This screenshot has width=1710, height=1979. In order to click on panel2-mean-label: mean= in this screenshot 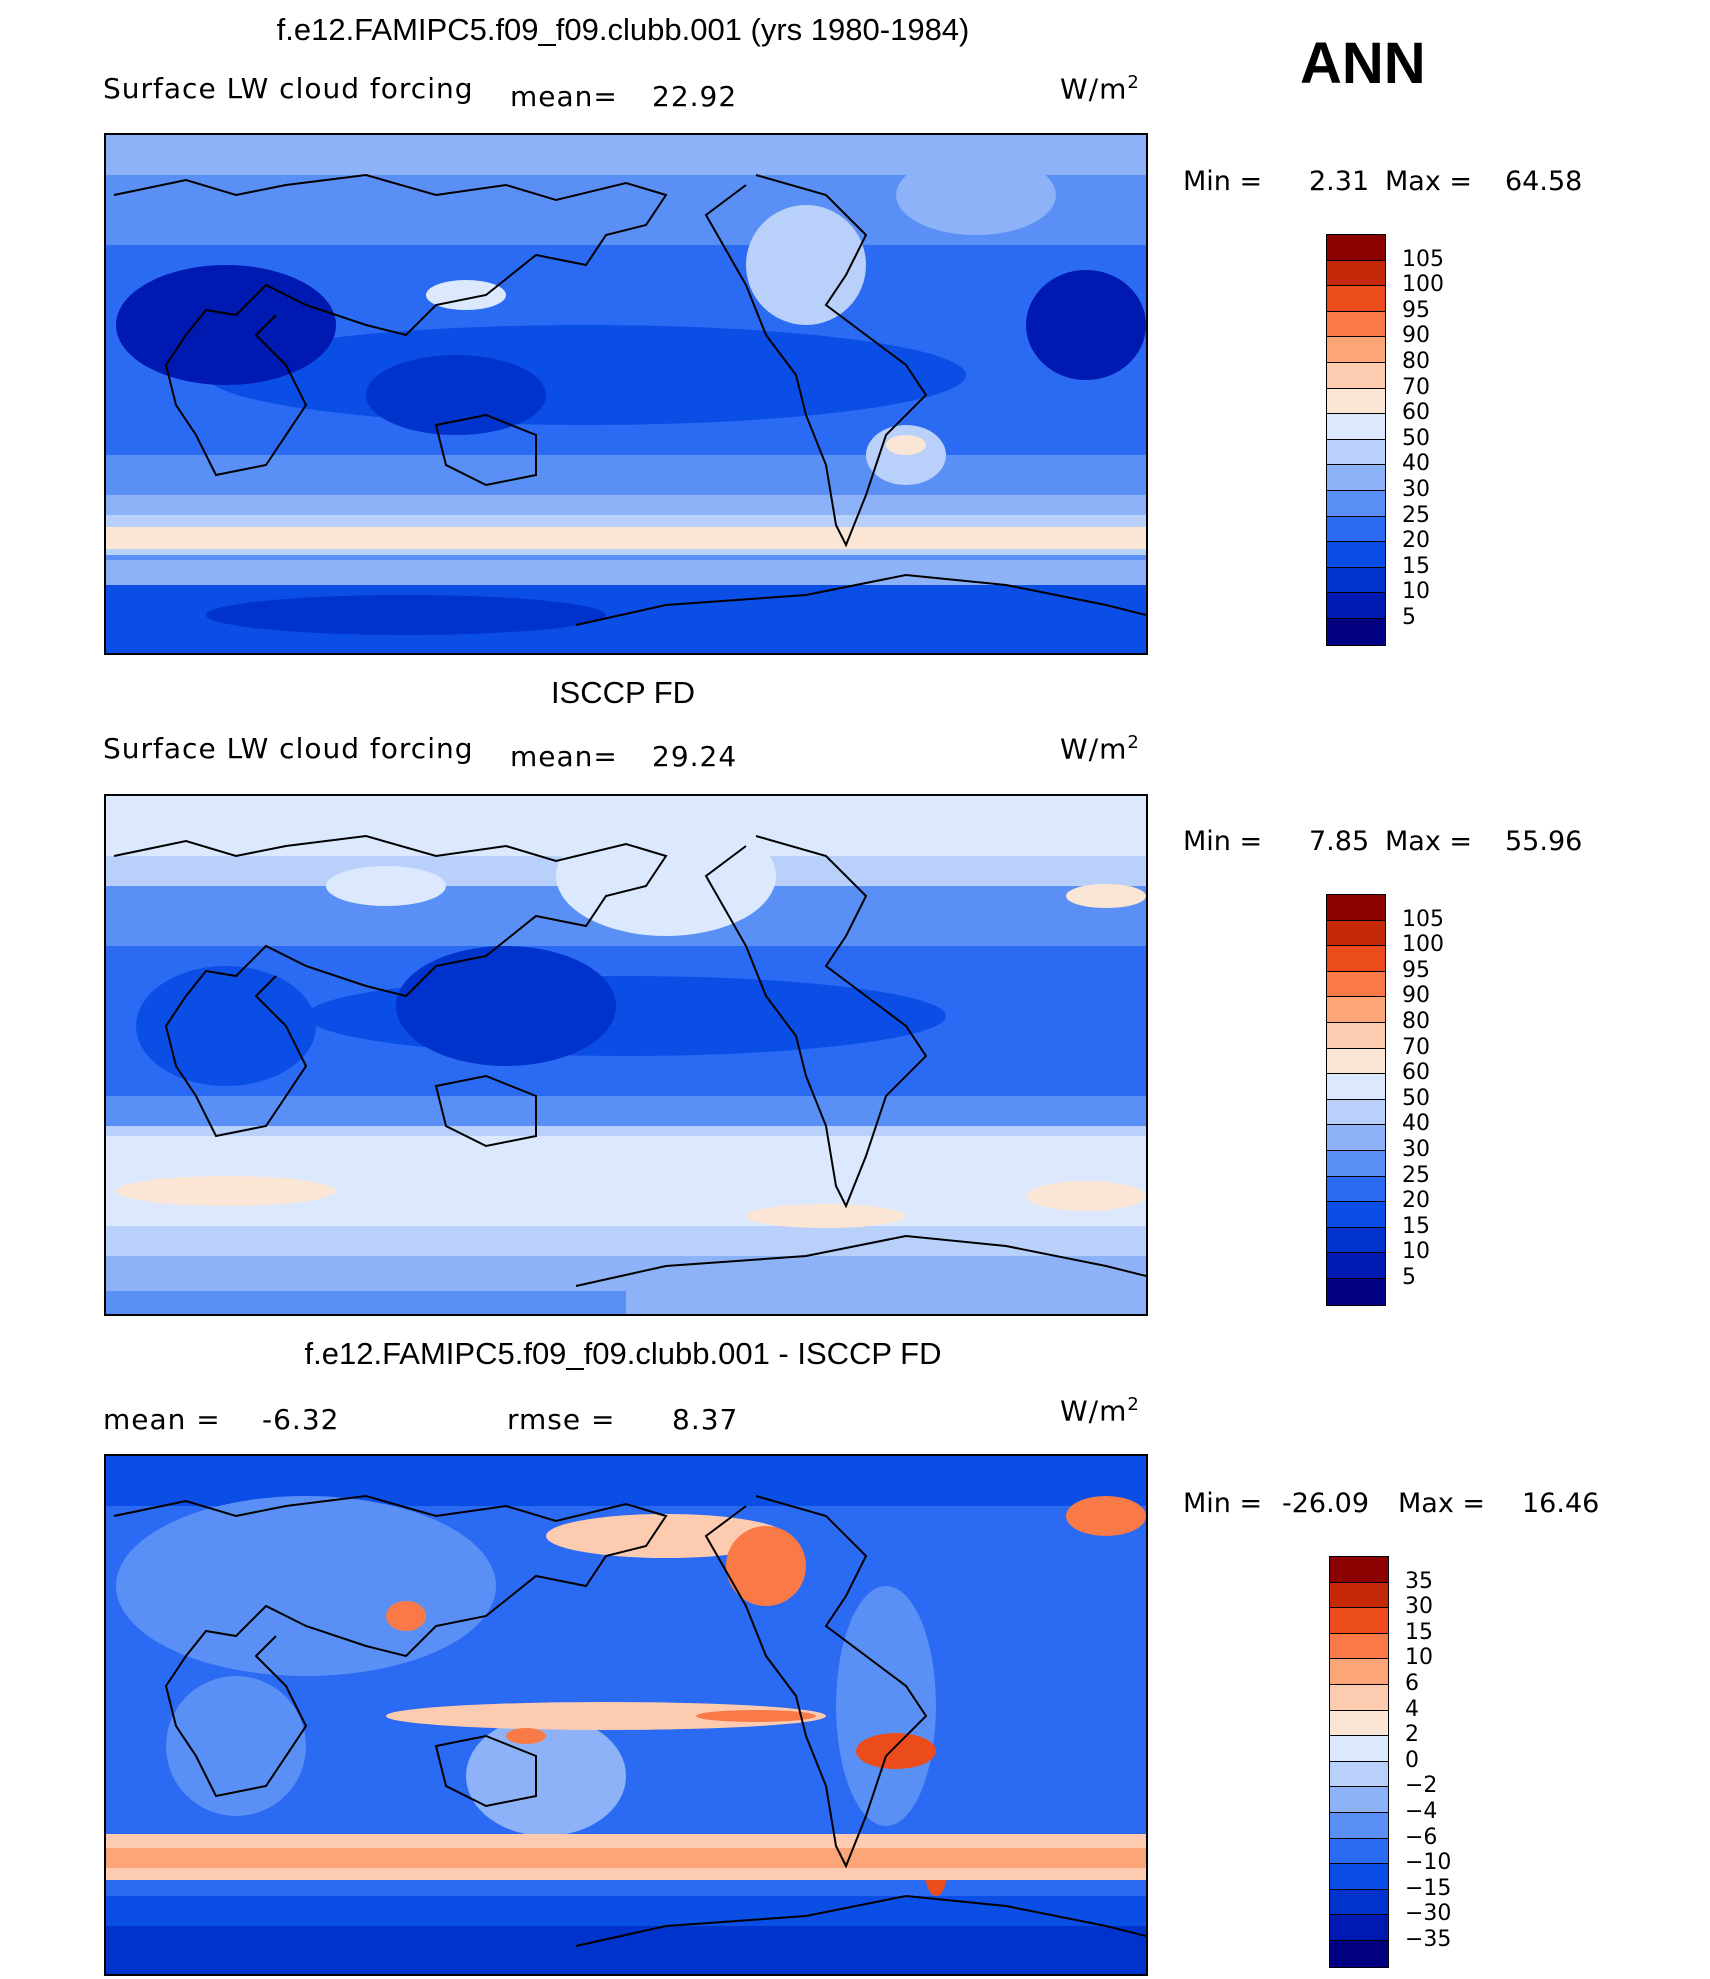, I will do `click(564, 756)`.